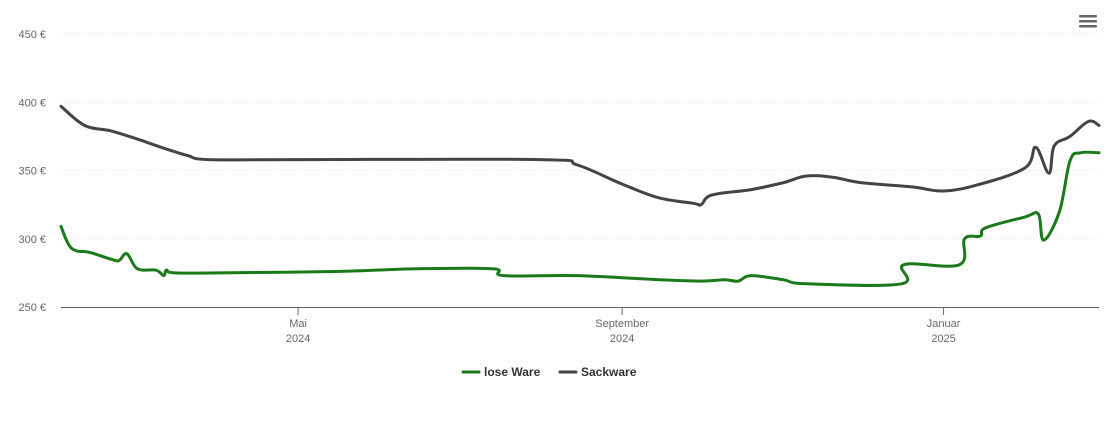 This screenshot has height=422, width=1110. Describe the element at coordinates (32, 35) in the screenshot. I see `y-tick-label: 450 €` at that location.